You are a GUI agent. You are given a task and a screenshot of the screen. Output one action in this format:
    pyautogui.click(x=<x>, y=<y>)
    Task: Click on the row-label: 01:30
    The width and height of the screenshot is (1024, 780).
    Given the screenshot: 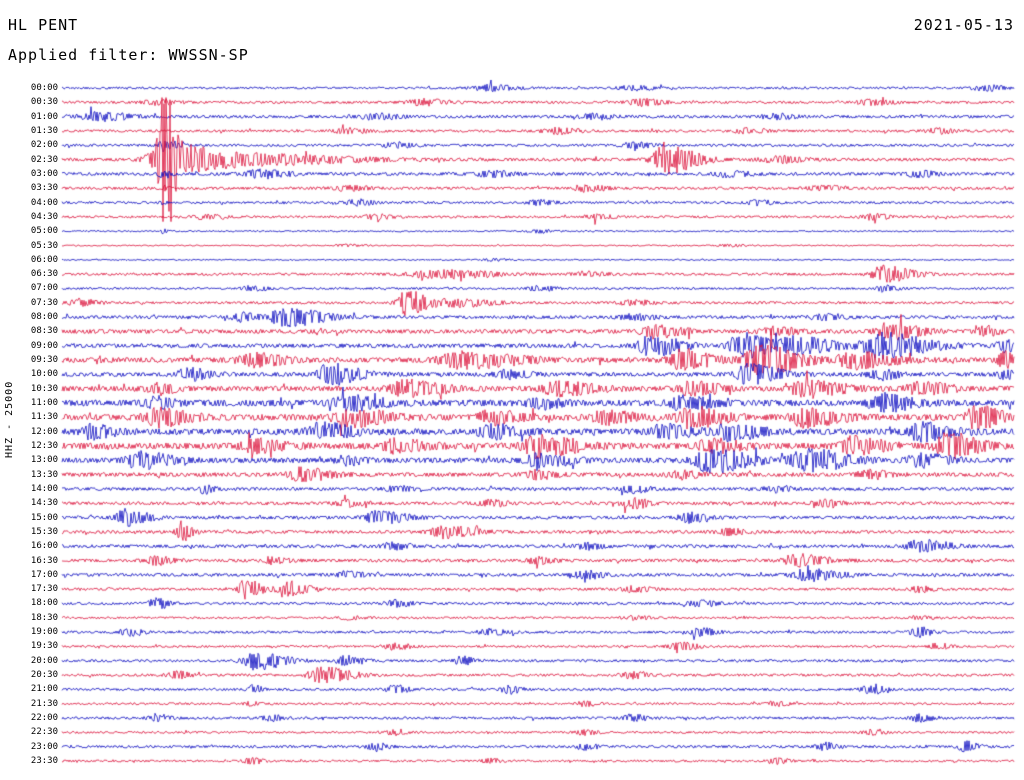 What is the action you would take?
    pyautogui.click(x=44, y=130)
    